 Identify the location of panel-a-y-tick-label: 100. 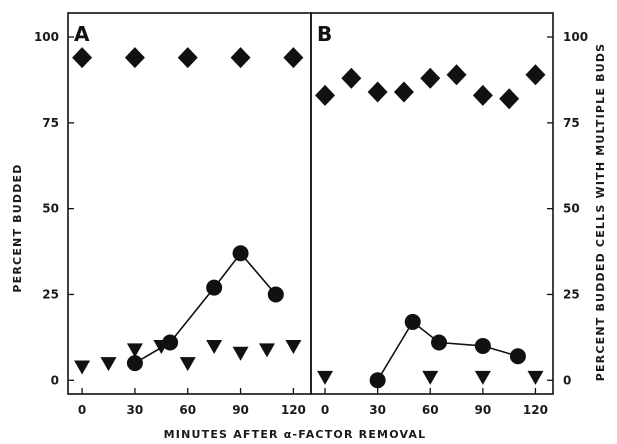
(46, 37).